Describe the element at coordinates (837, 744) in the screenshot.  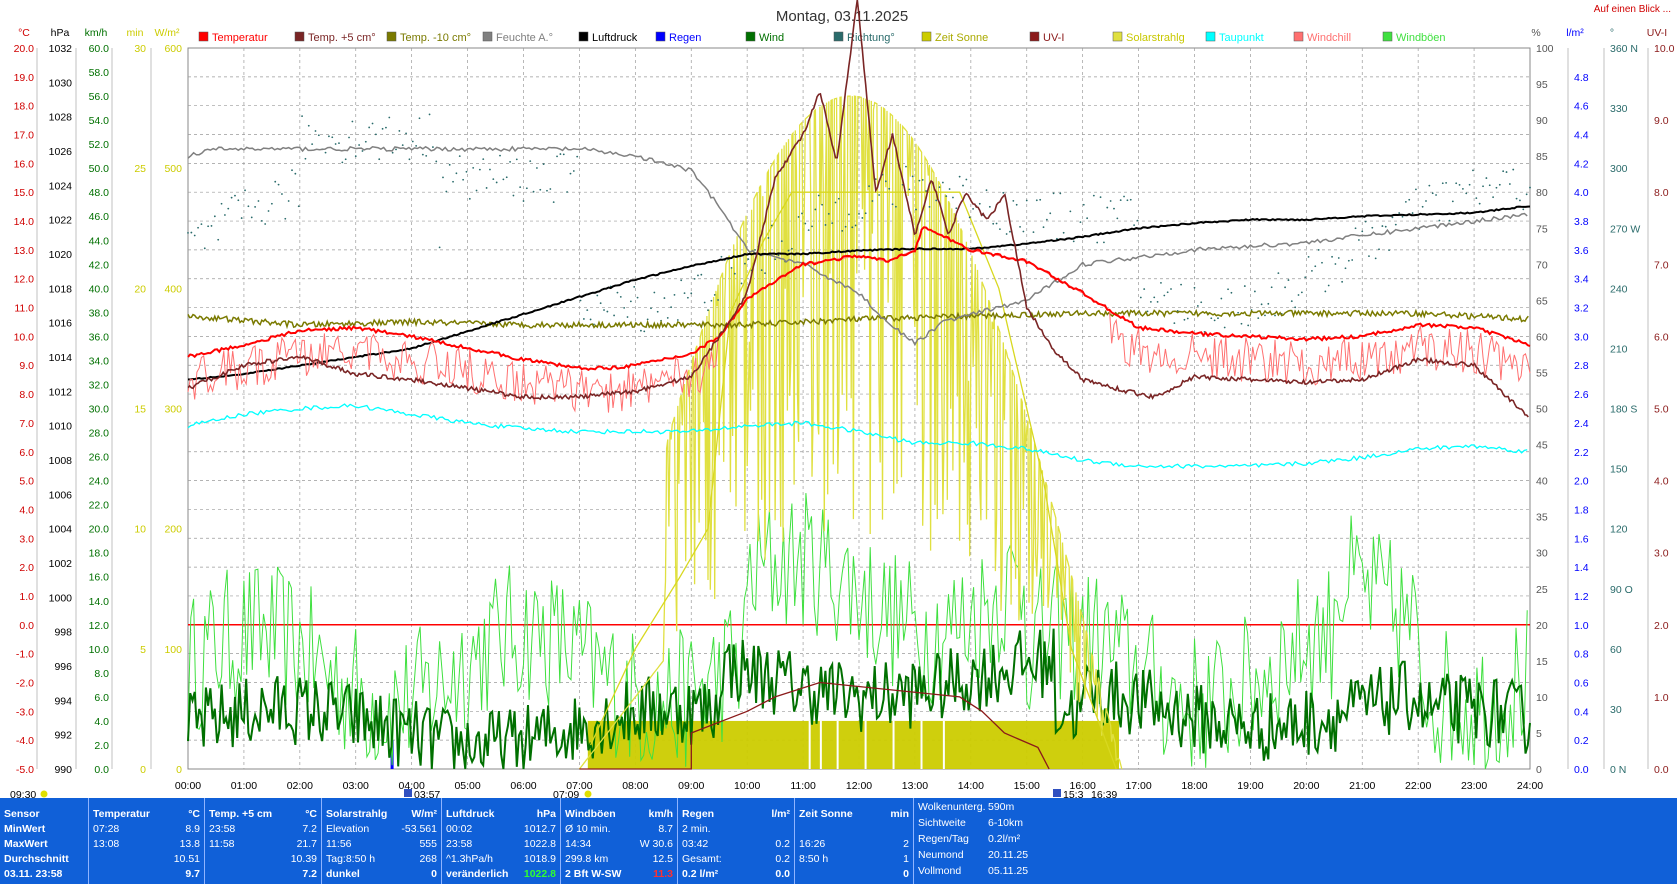
I see `sunshine-gap` at that location.